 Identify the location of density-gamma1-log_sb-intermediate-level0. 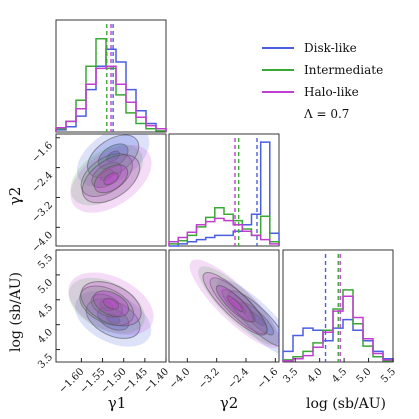
(106, 305).